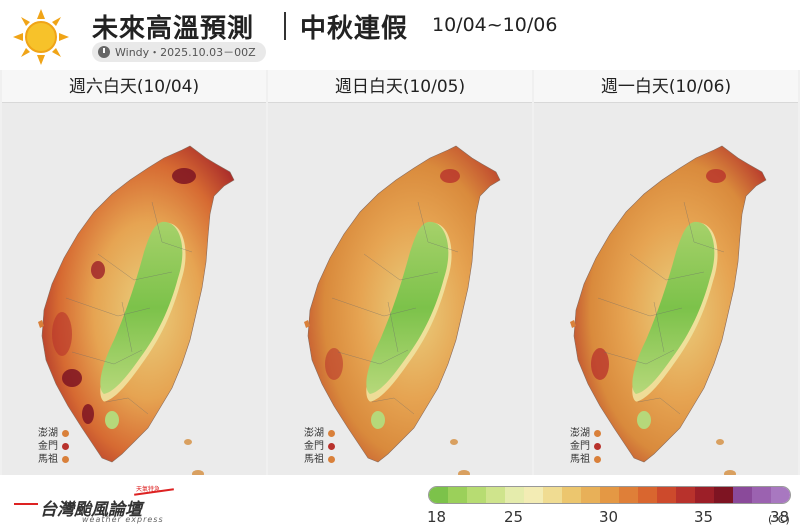 The image size is (800, 529). What do you see at coordinates (666, 86) in the screenshot?
I see `panel-title: 週一白天(10/06)` at bounding box center [666, 86].